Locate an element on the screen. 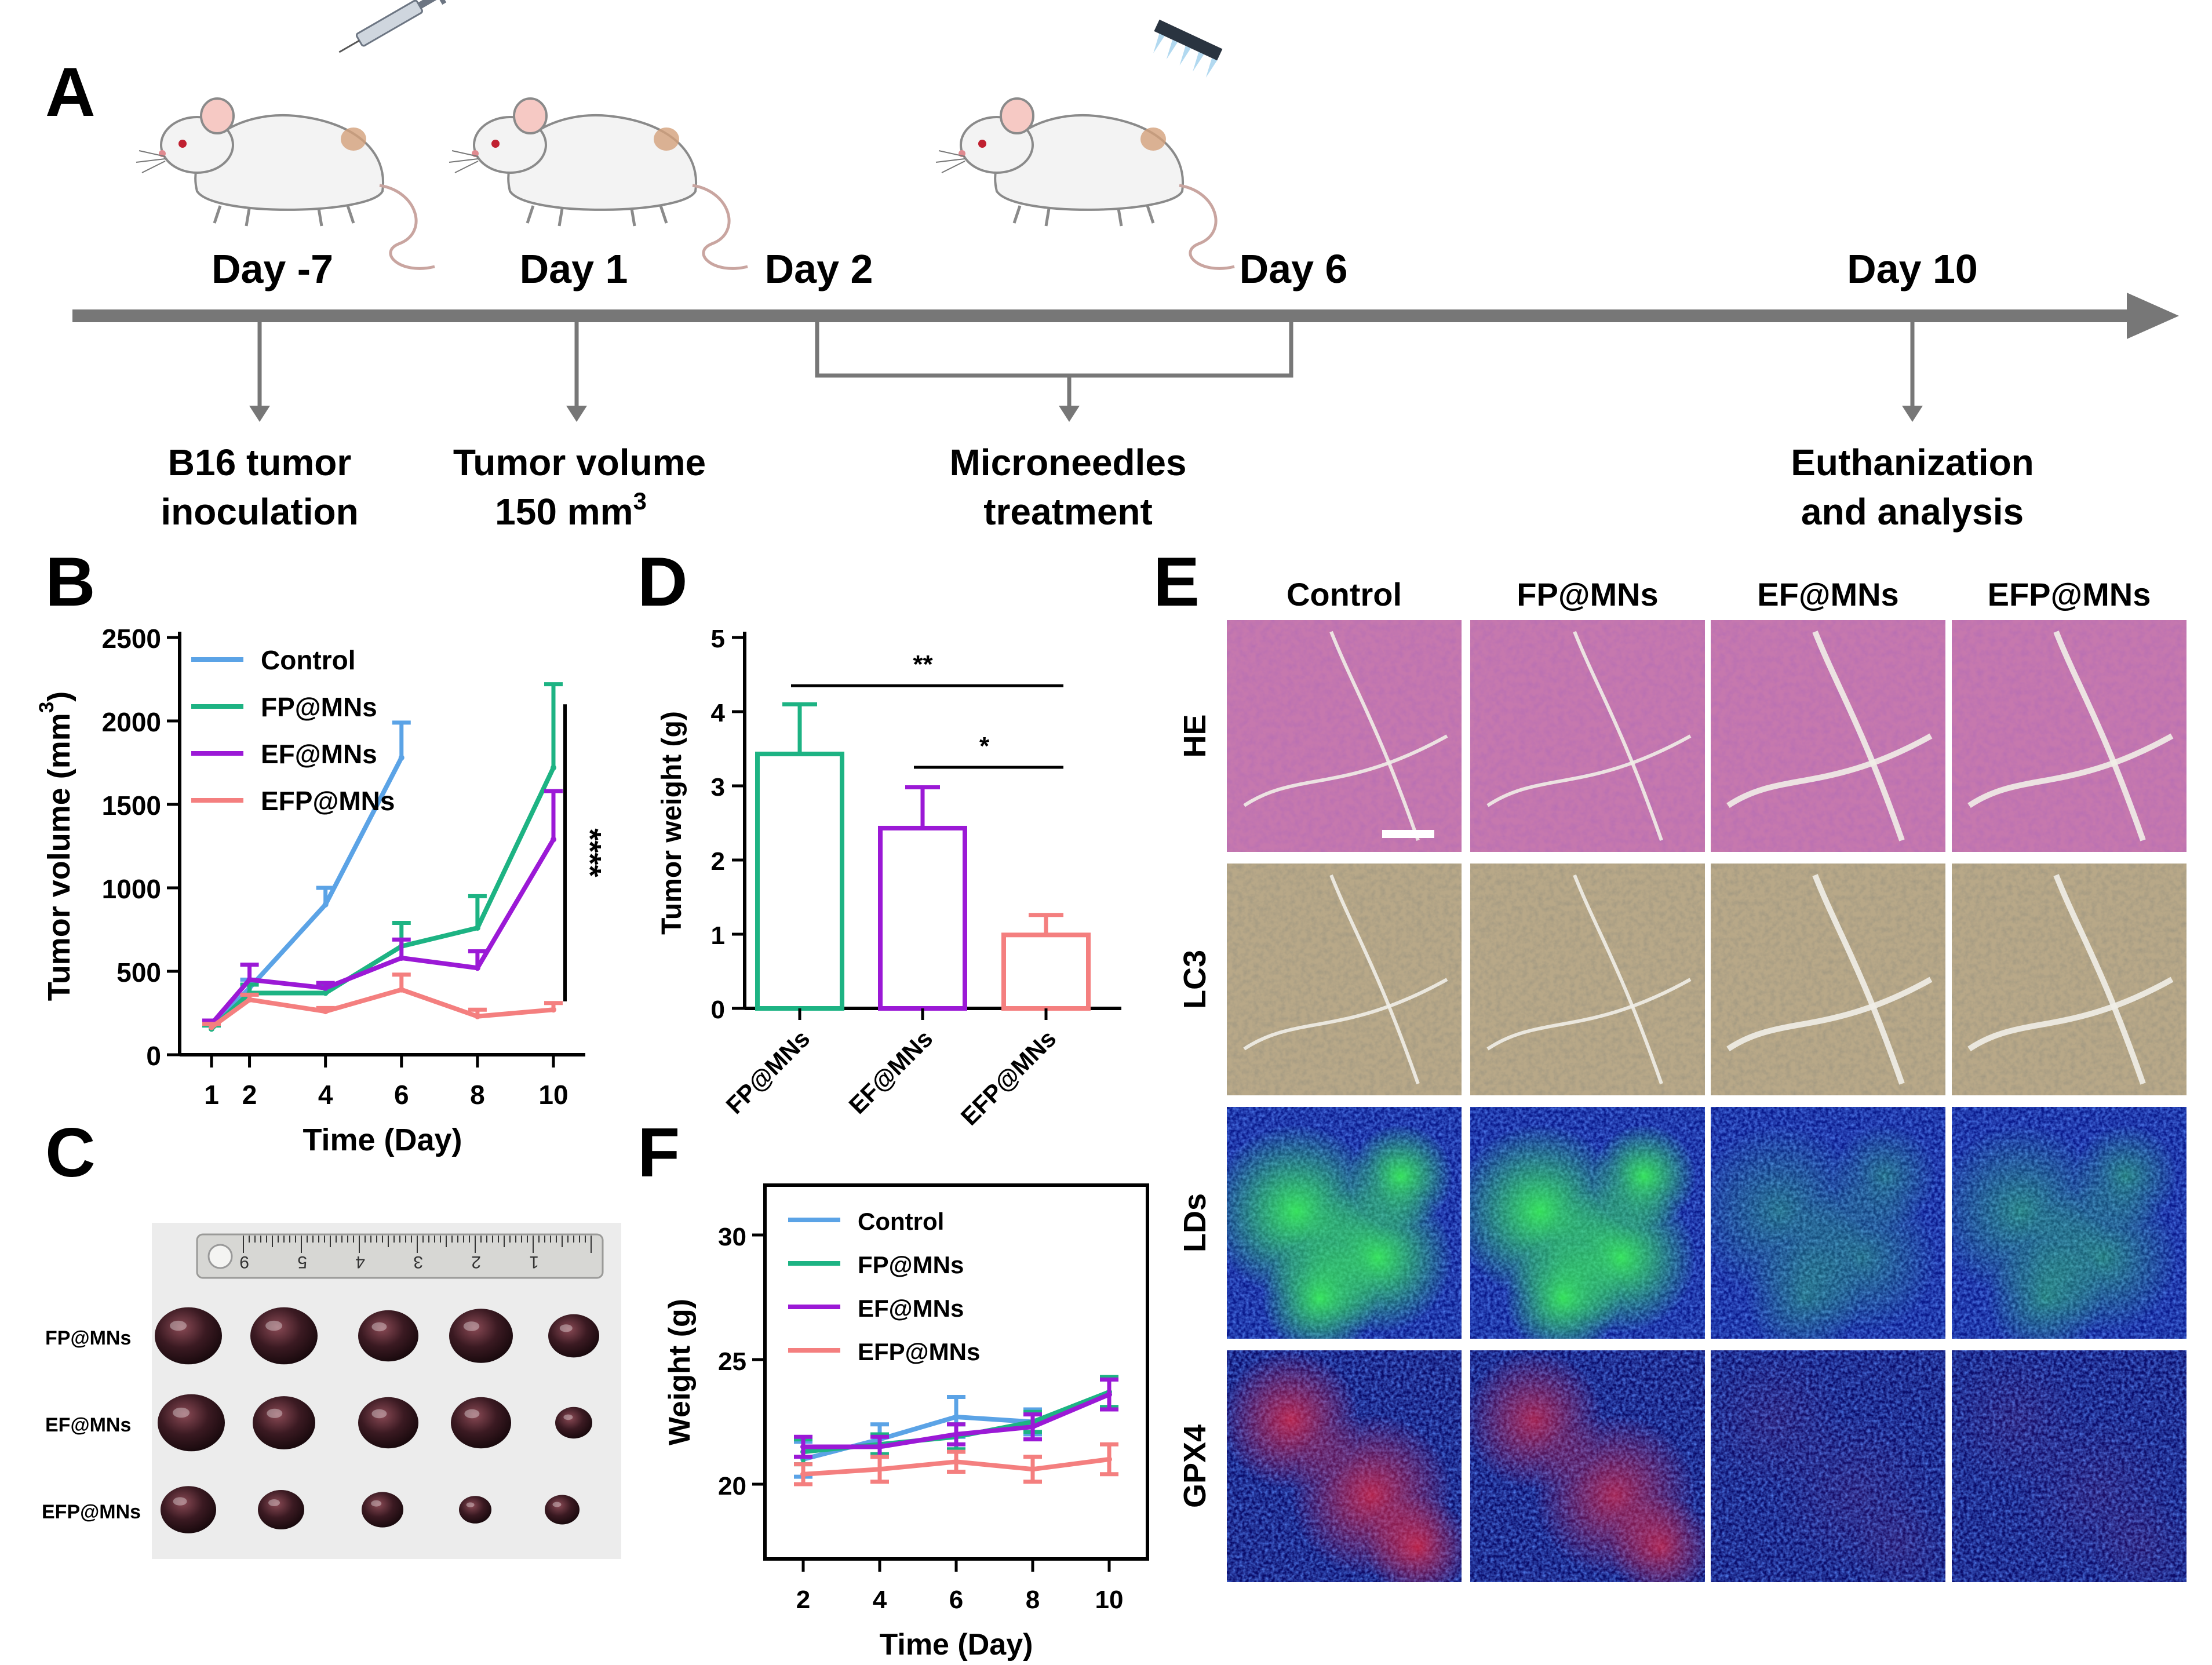  gpx4-signal is located at coordinates (2139, 1538).